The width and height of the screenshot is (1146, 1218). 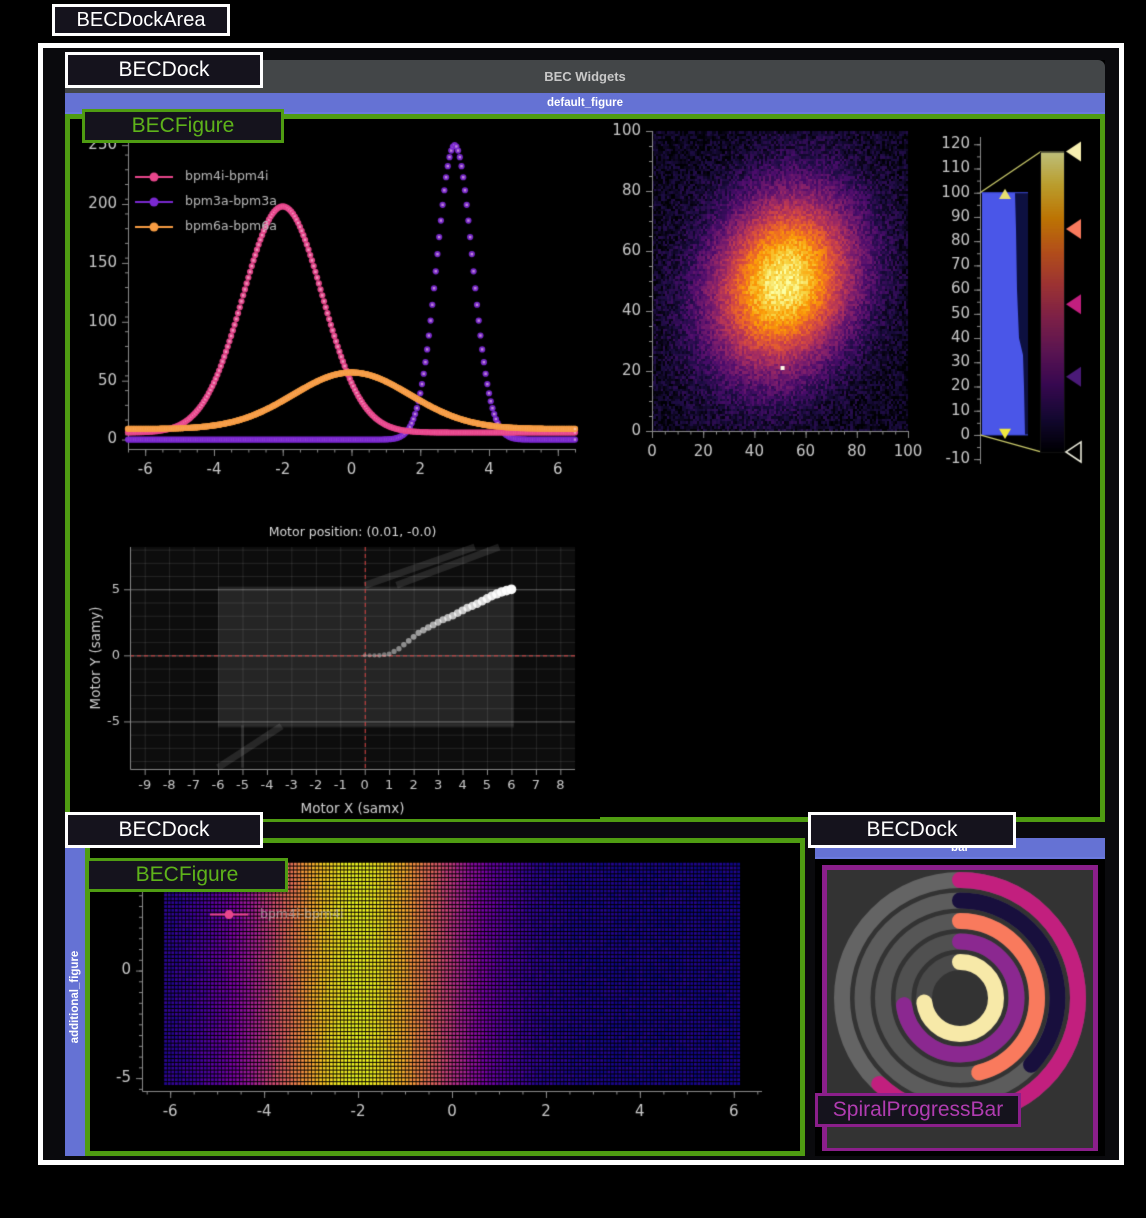 I want to click on dock-bottom-left-tabbar: additional_figure, so click(x=75, y=997).